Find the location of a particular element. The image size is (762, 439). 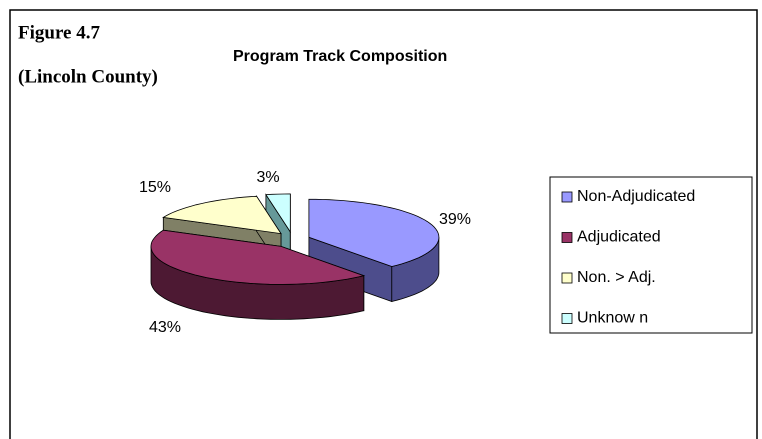

data-label: 3% is located at coordinates (267, 177).